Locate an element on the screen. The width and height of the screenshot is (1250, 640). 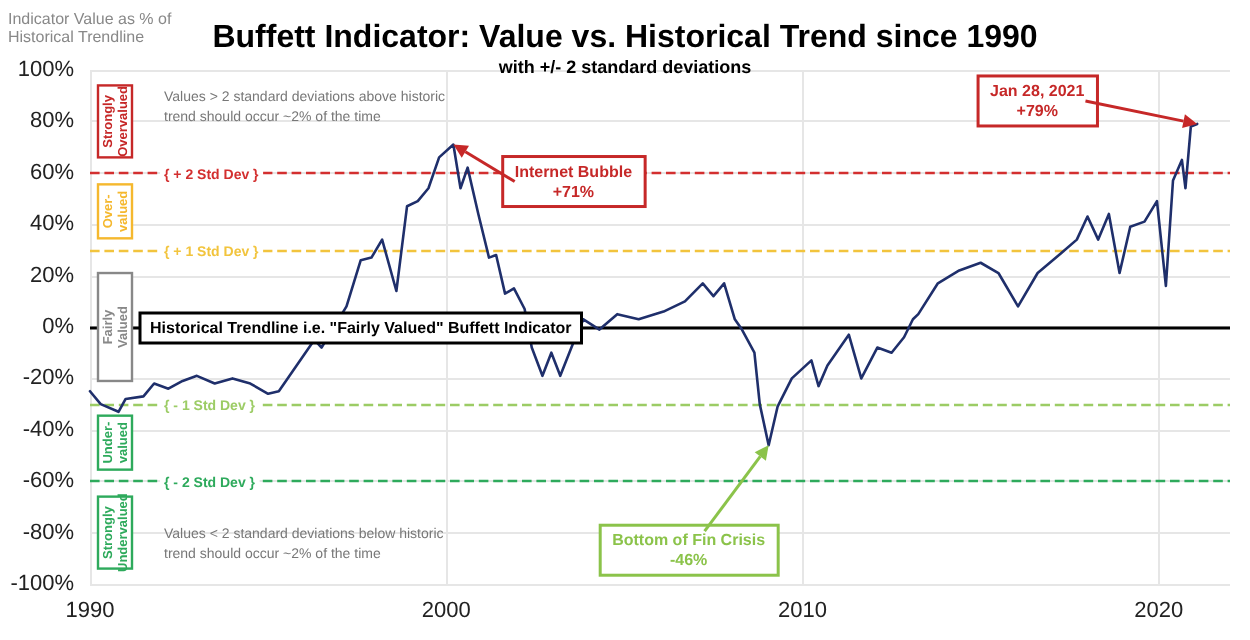
y-tick-label: -60% is located at coordinates (48, 481).